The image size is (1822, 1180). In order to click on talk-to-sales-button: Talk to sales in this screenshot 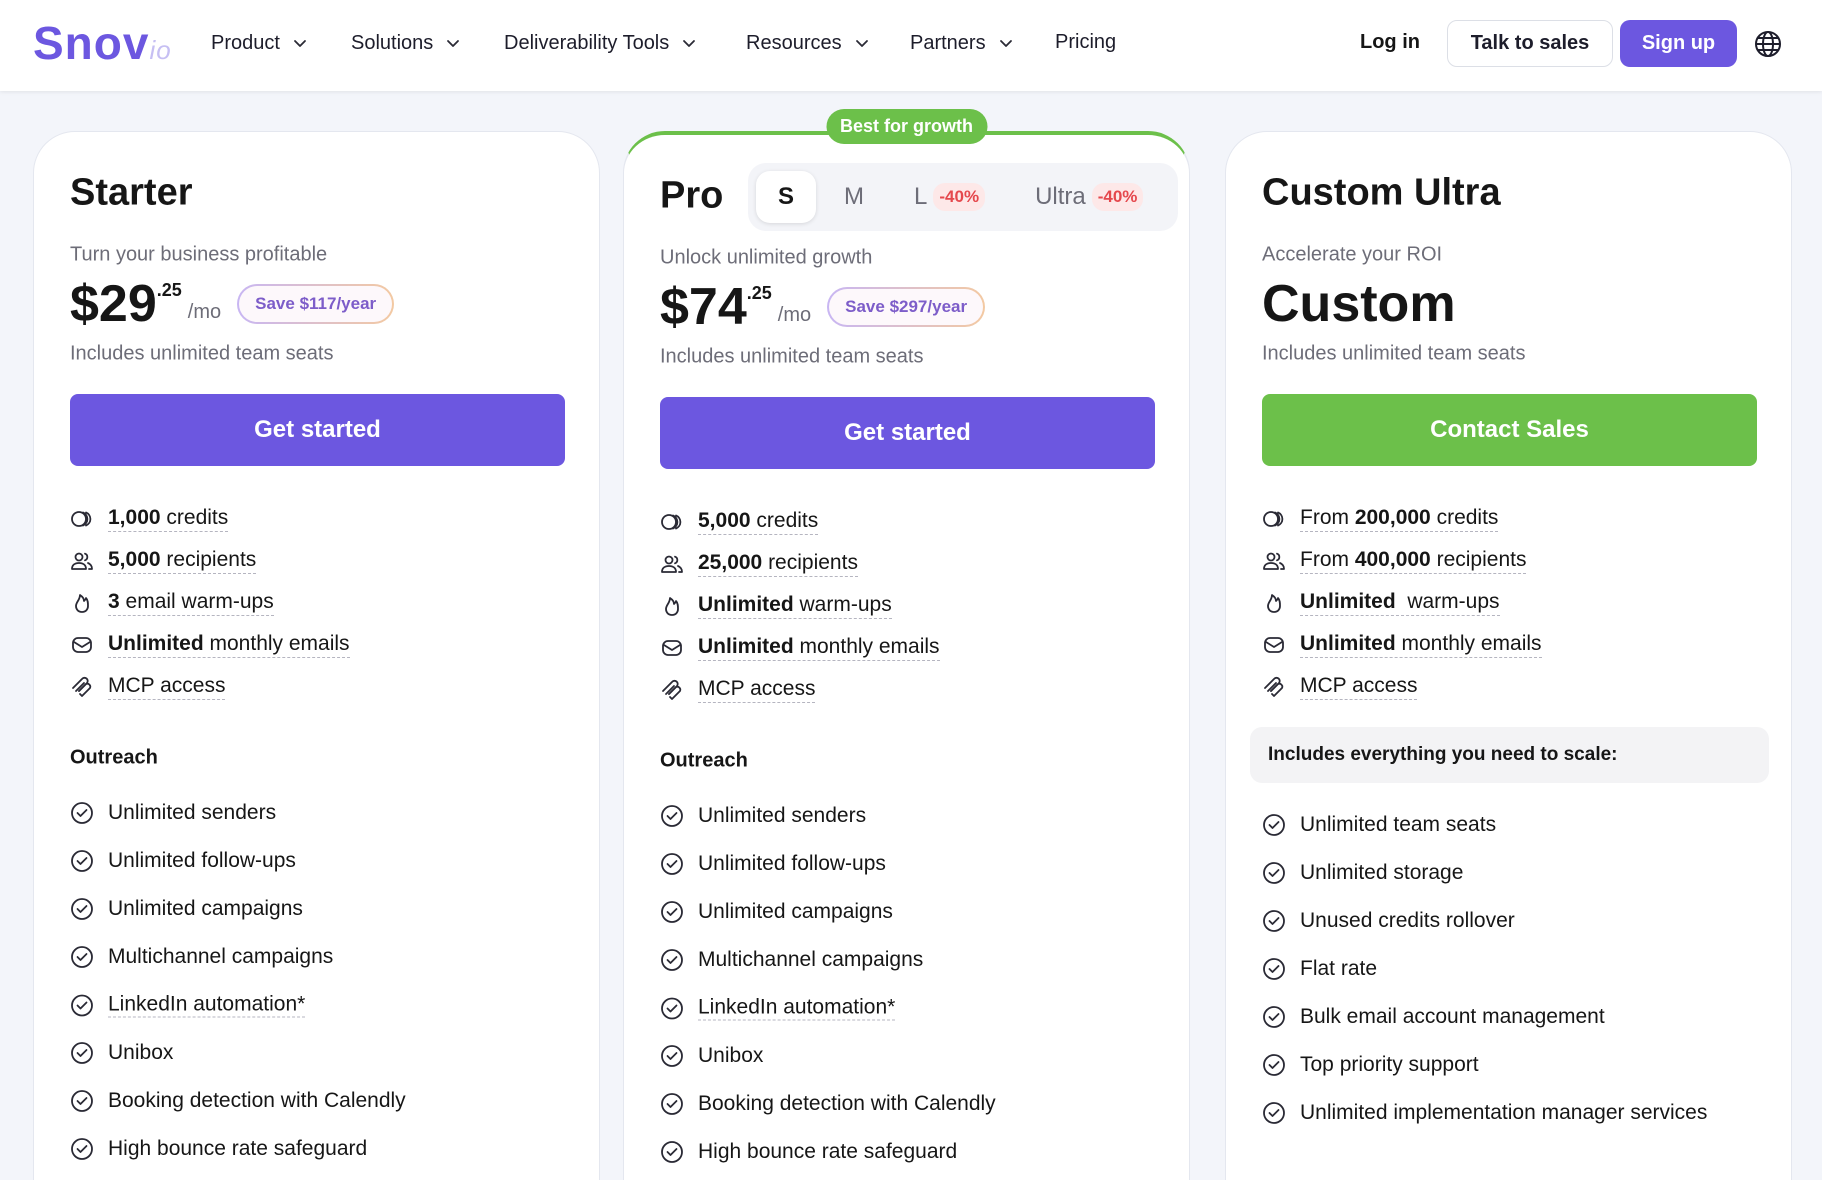, I will do `click(1530, 43)`.